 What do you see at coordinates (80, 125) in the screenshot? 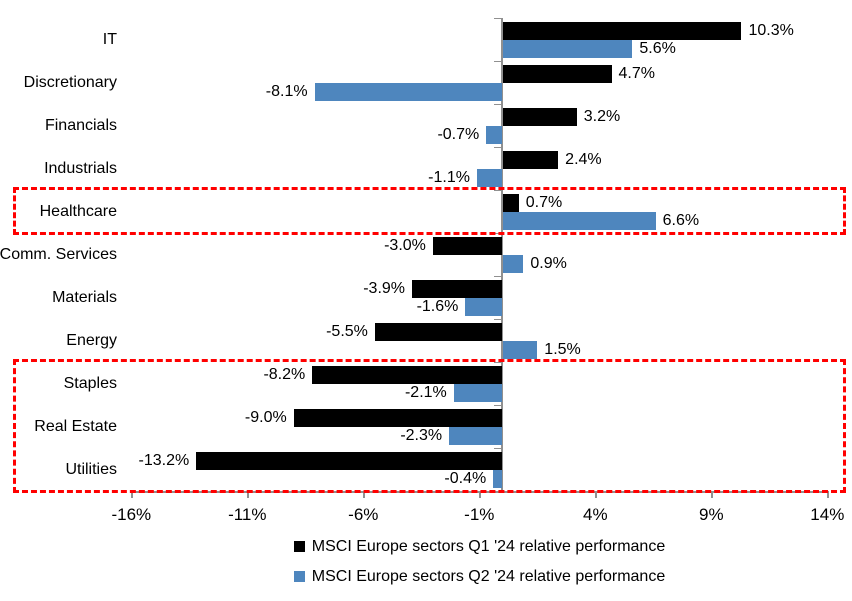
I see `category-label: Financials` at bounding box center [80, 125].